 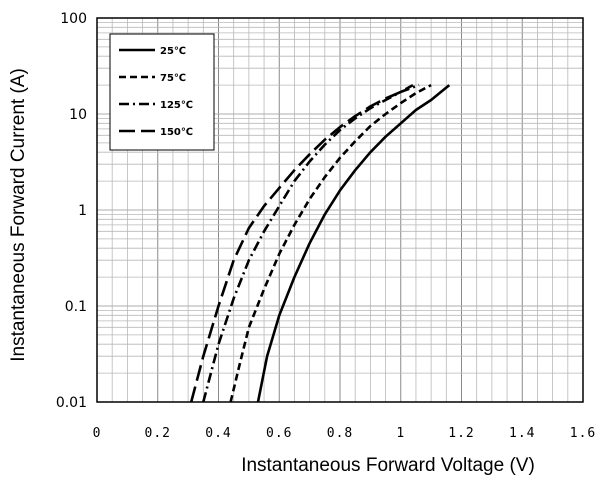 I want to click on x-tick-label: 0.8, so click(x=340, y=433).